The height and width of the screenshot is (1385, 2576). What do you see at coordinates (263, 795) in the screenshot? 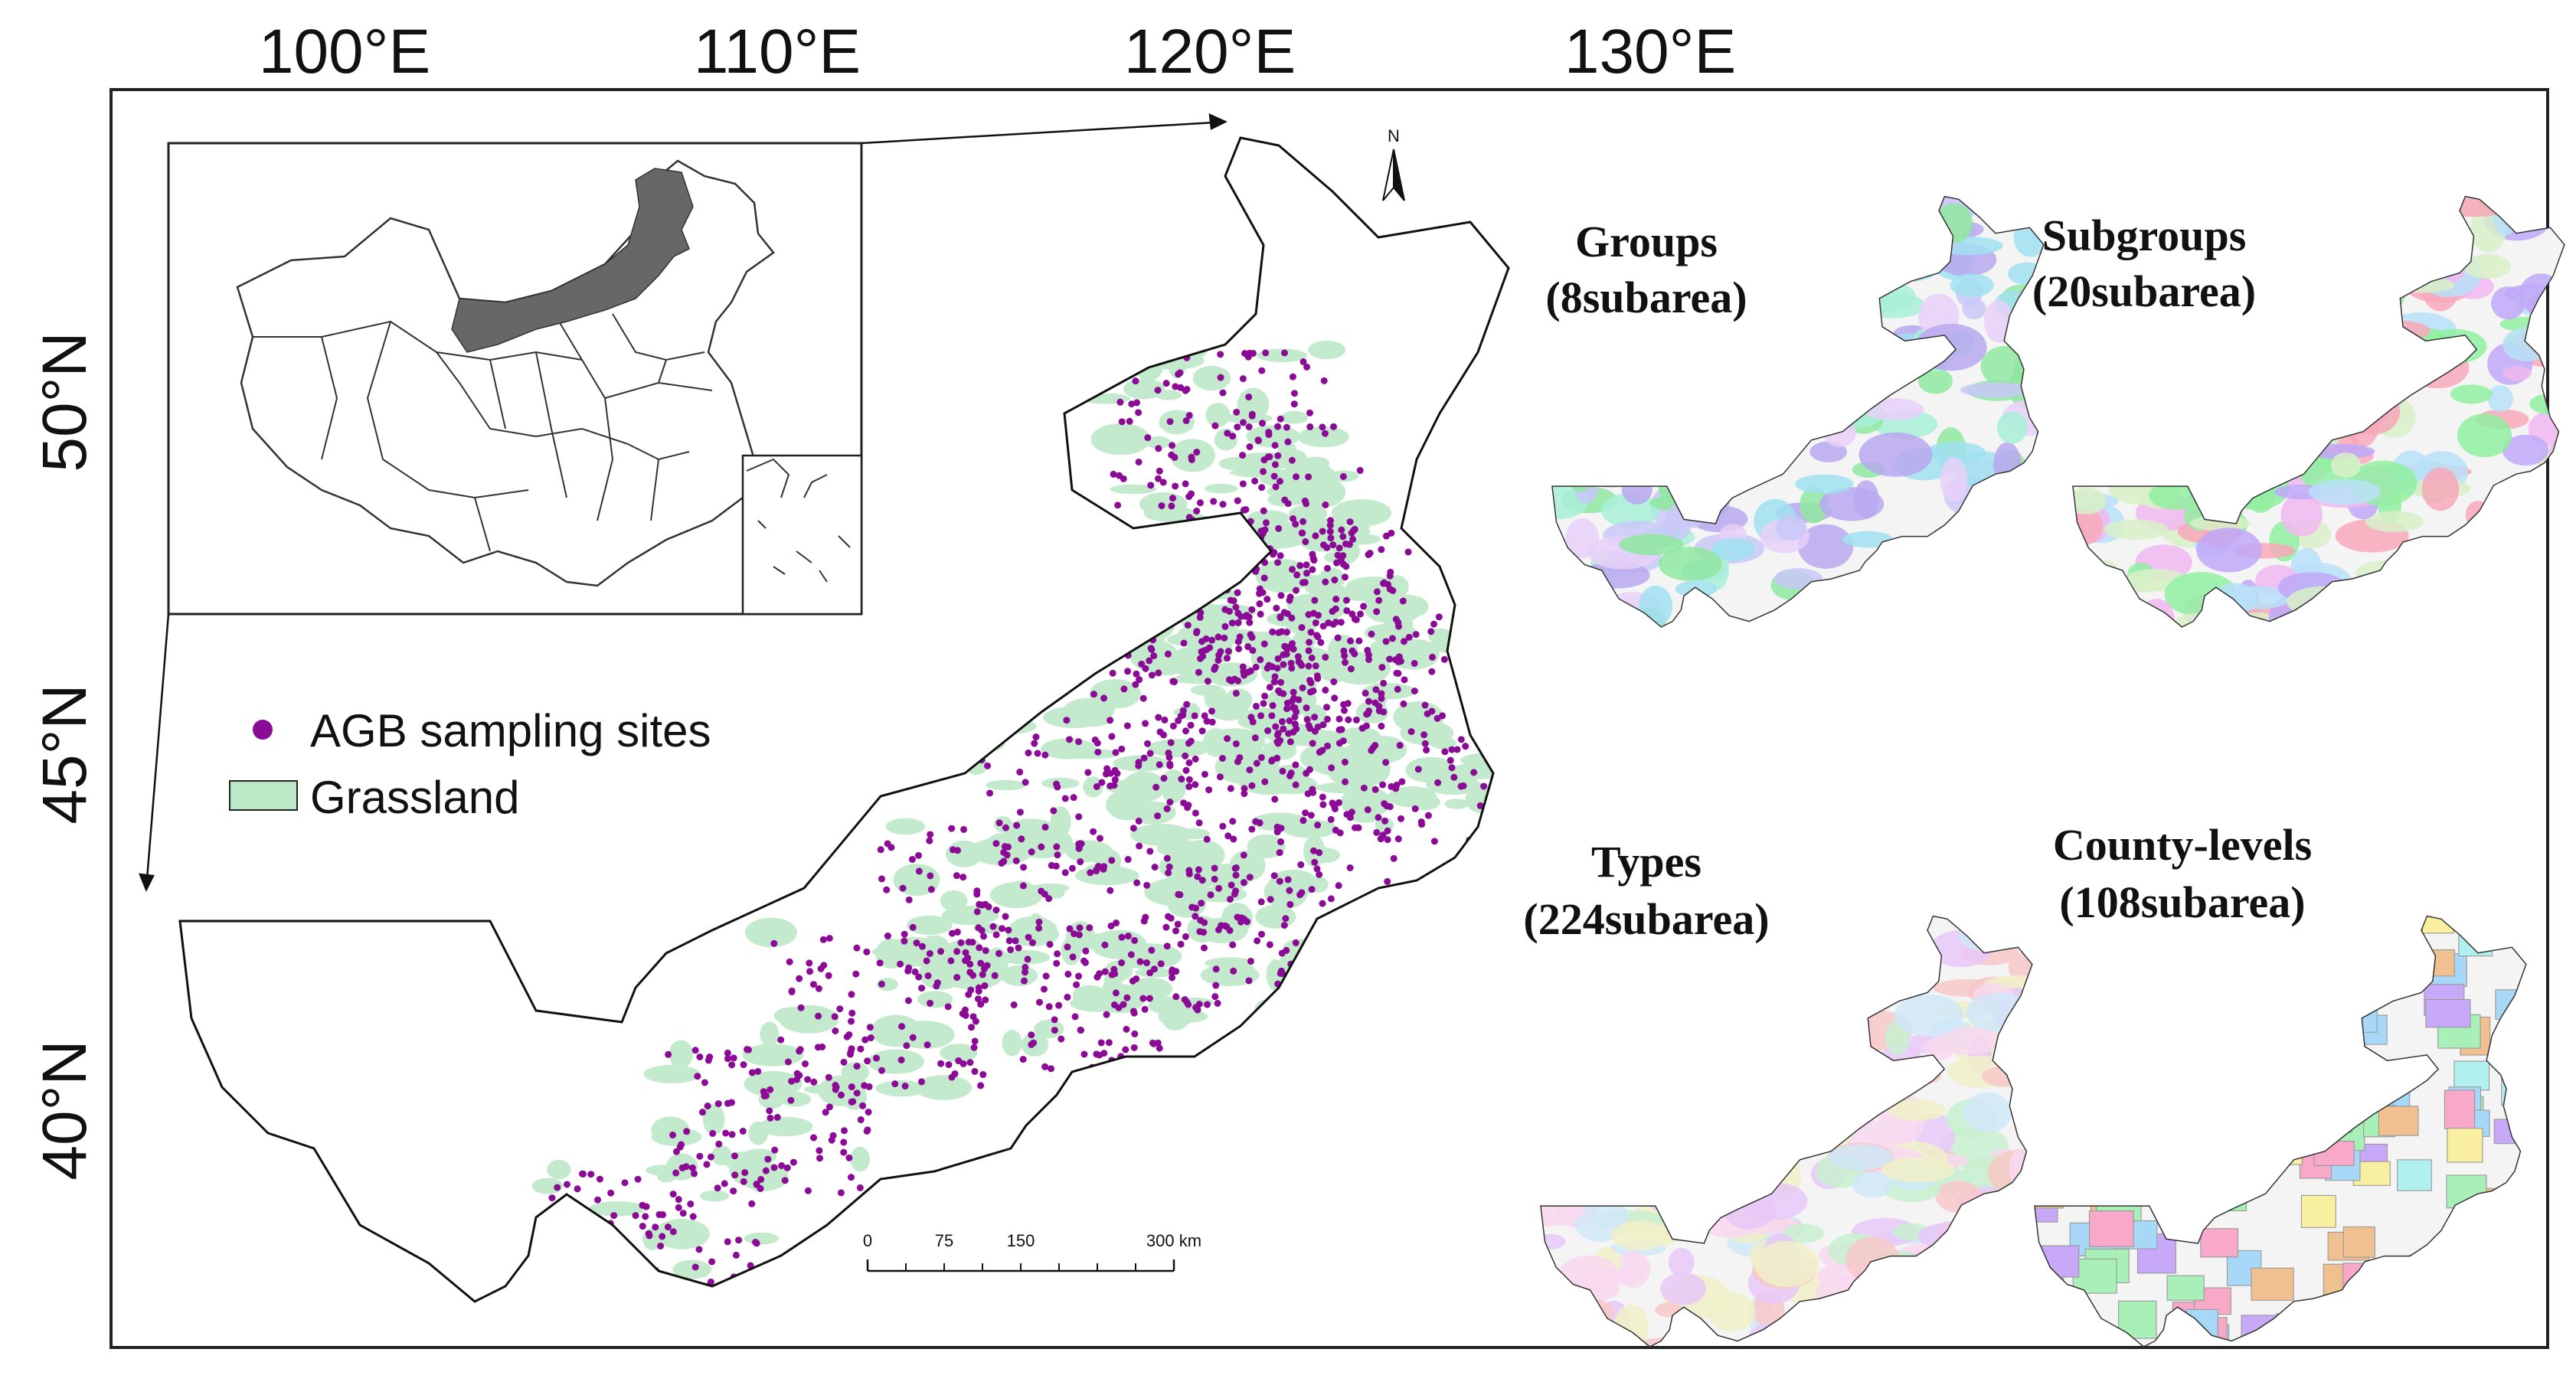
I see `legend-grassland-swatch` at bounding box center [263, 795].